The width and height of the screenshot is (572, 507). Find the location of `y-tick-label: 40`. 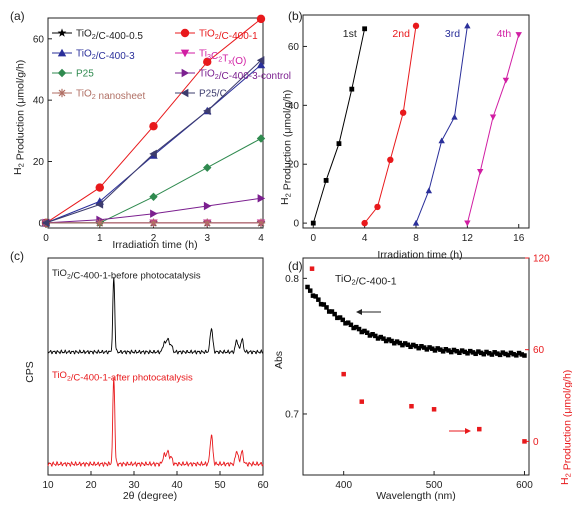

y-tick-label: 40 is located at coordinates (294, 106).